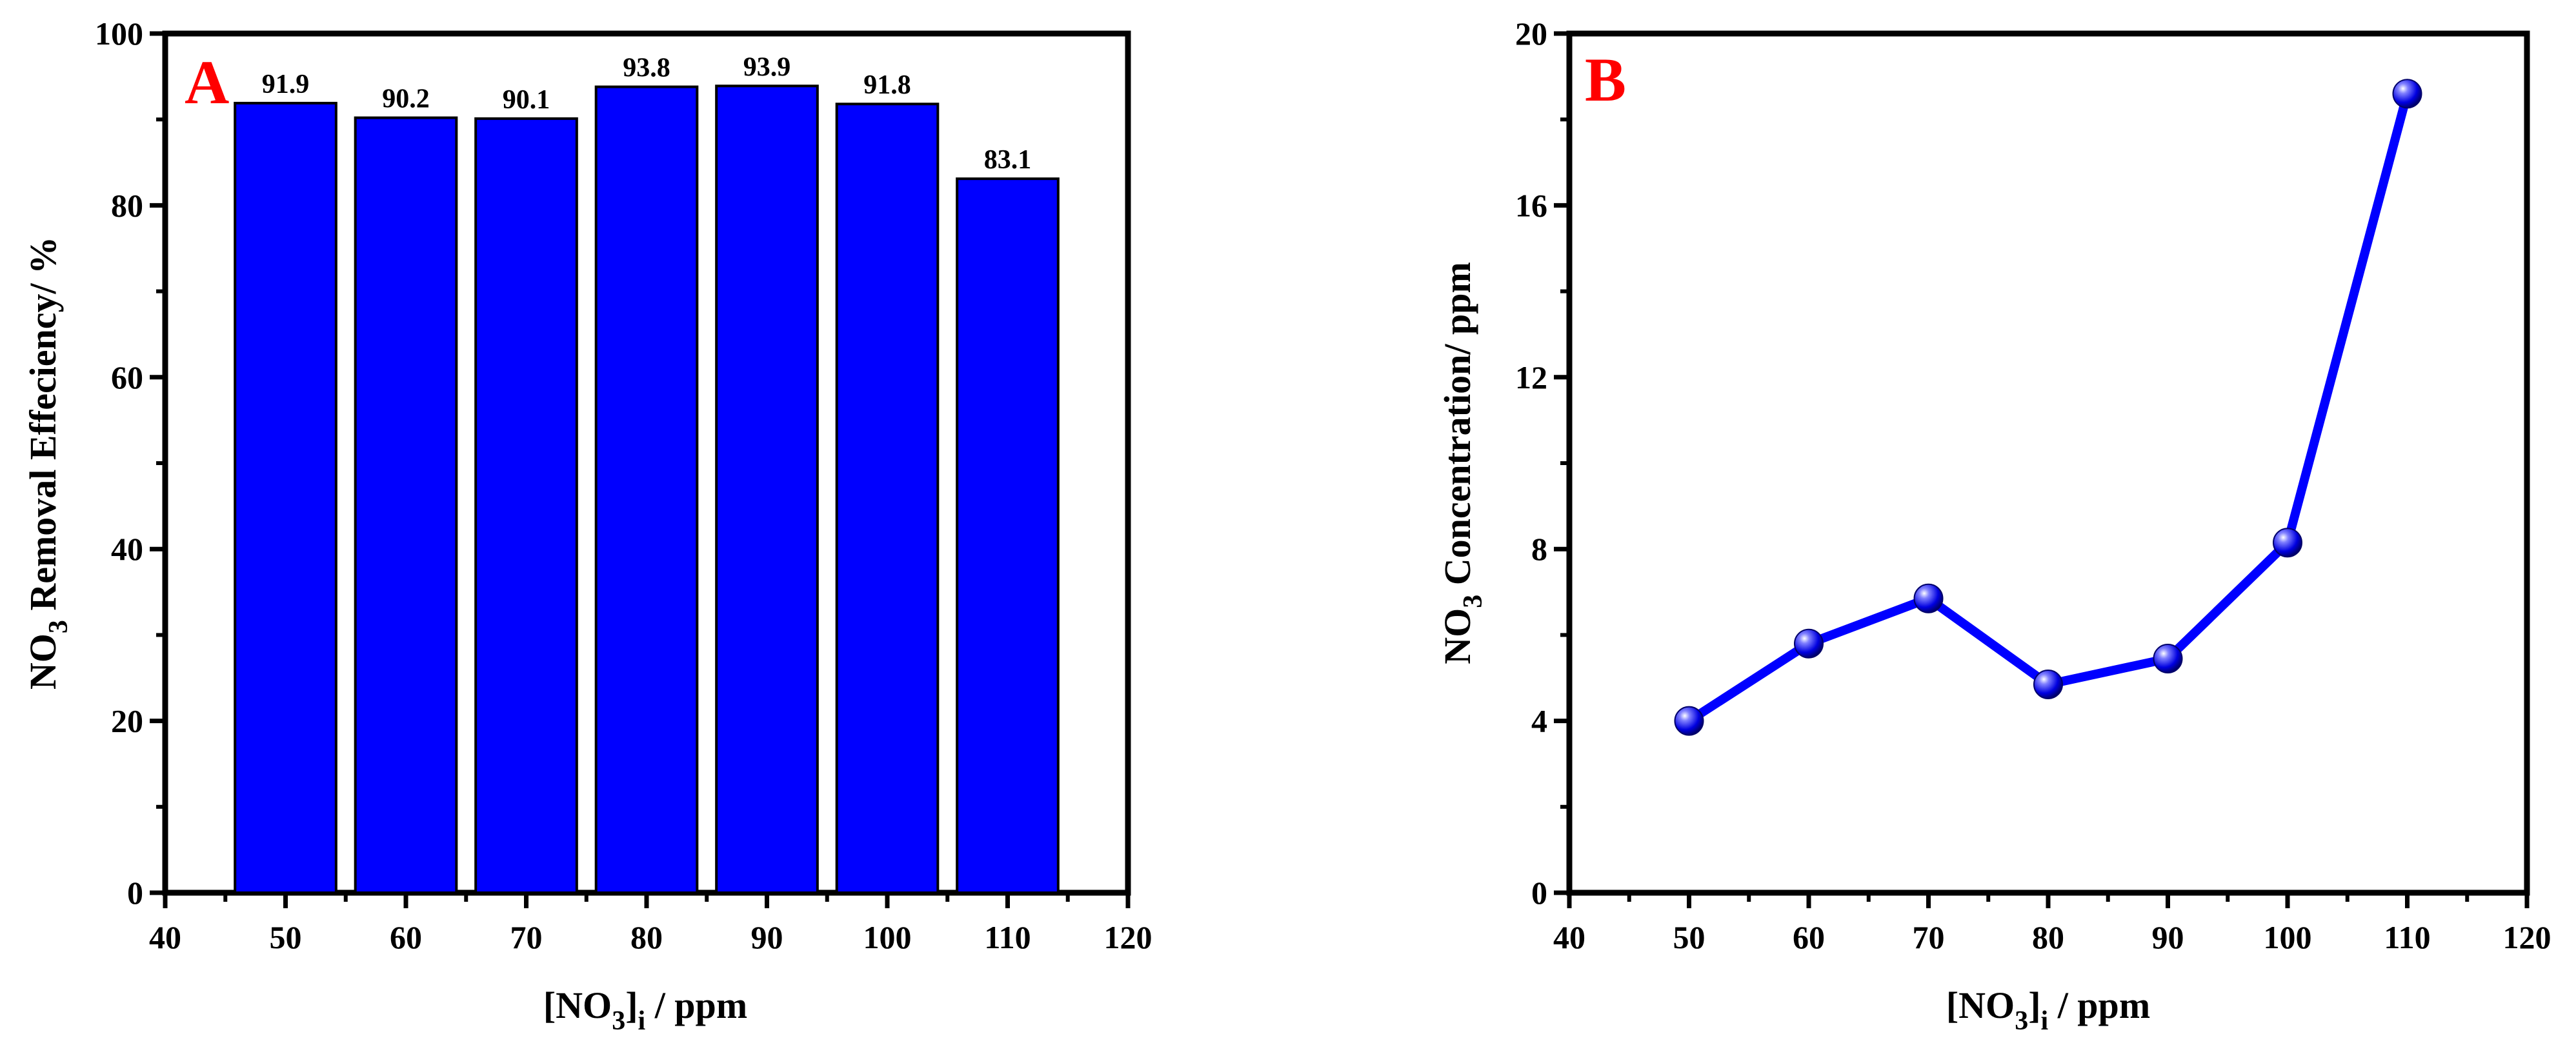  Describe the element at coordinates (1539, 549) in the screenshot. I see `y-tick-label: 8` at that location.